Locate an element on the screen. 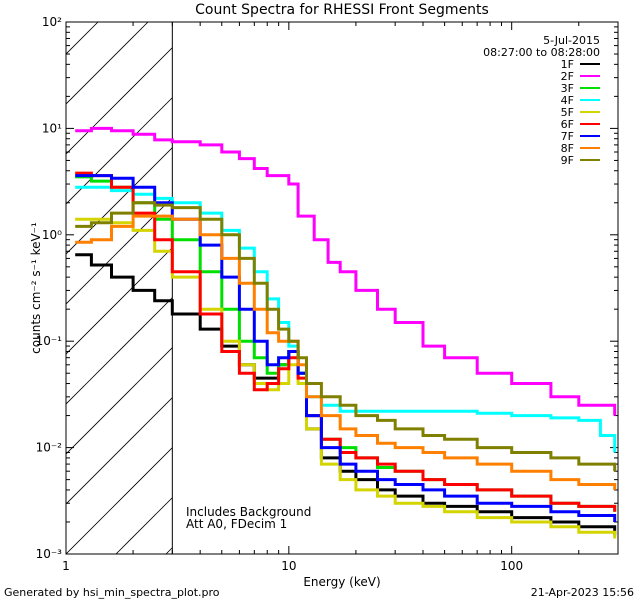  y-tick-label: 10² is located at coordinates (52, 22).